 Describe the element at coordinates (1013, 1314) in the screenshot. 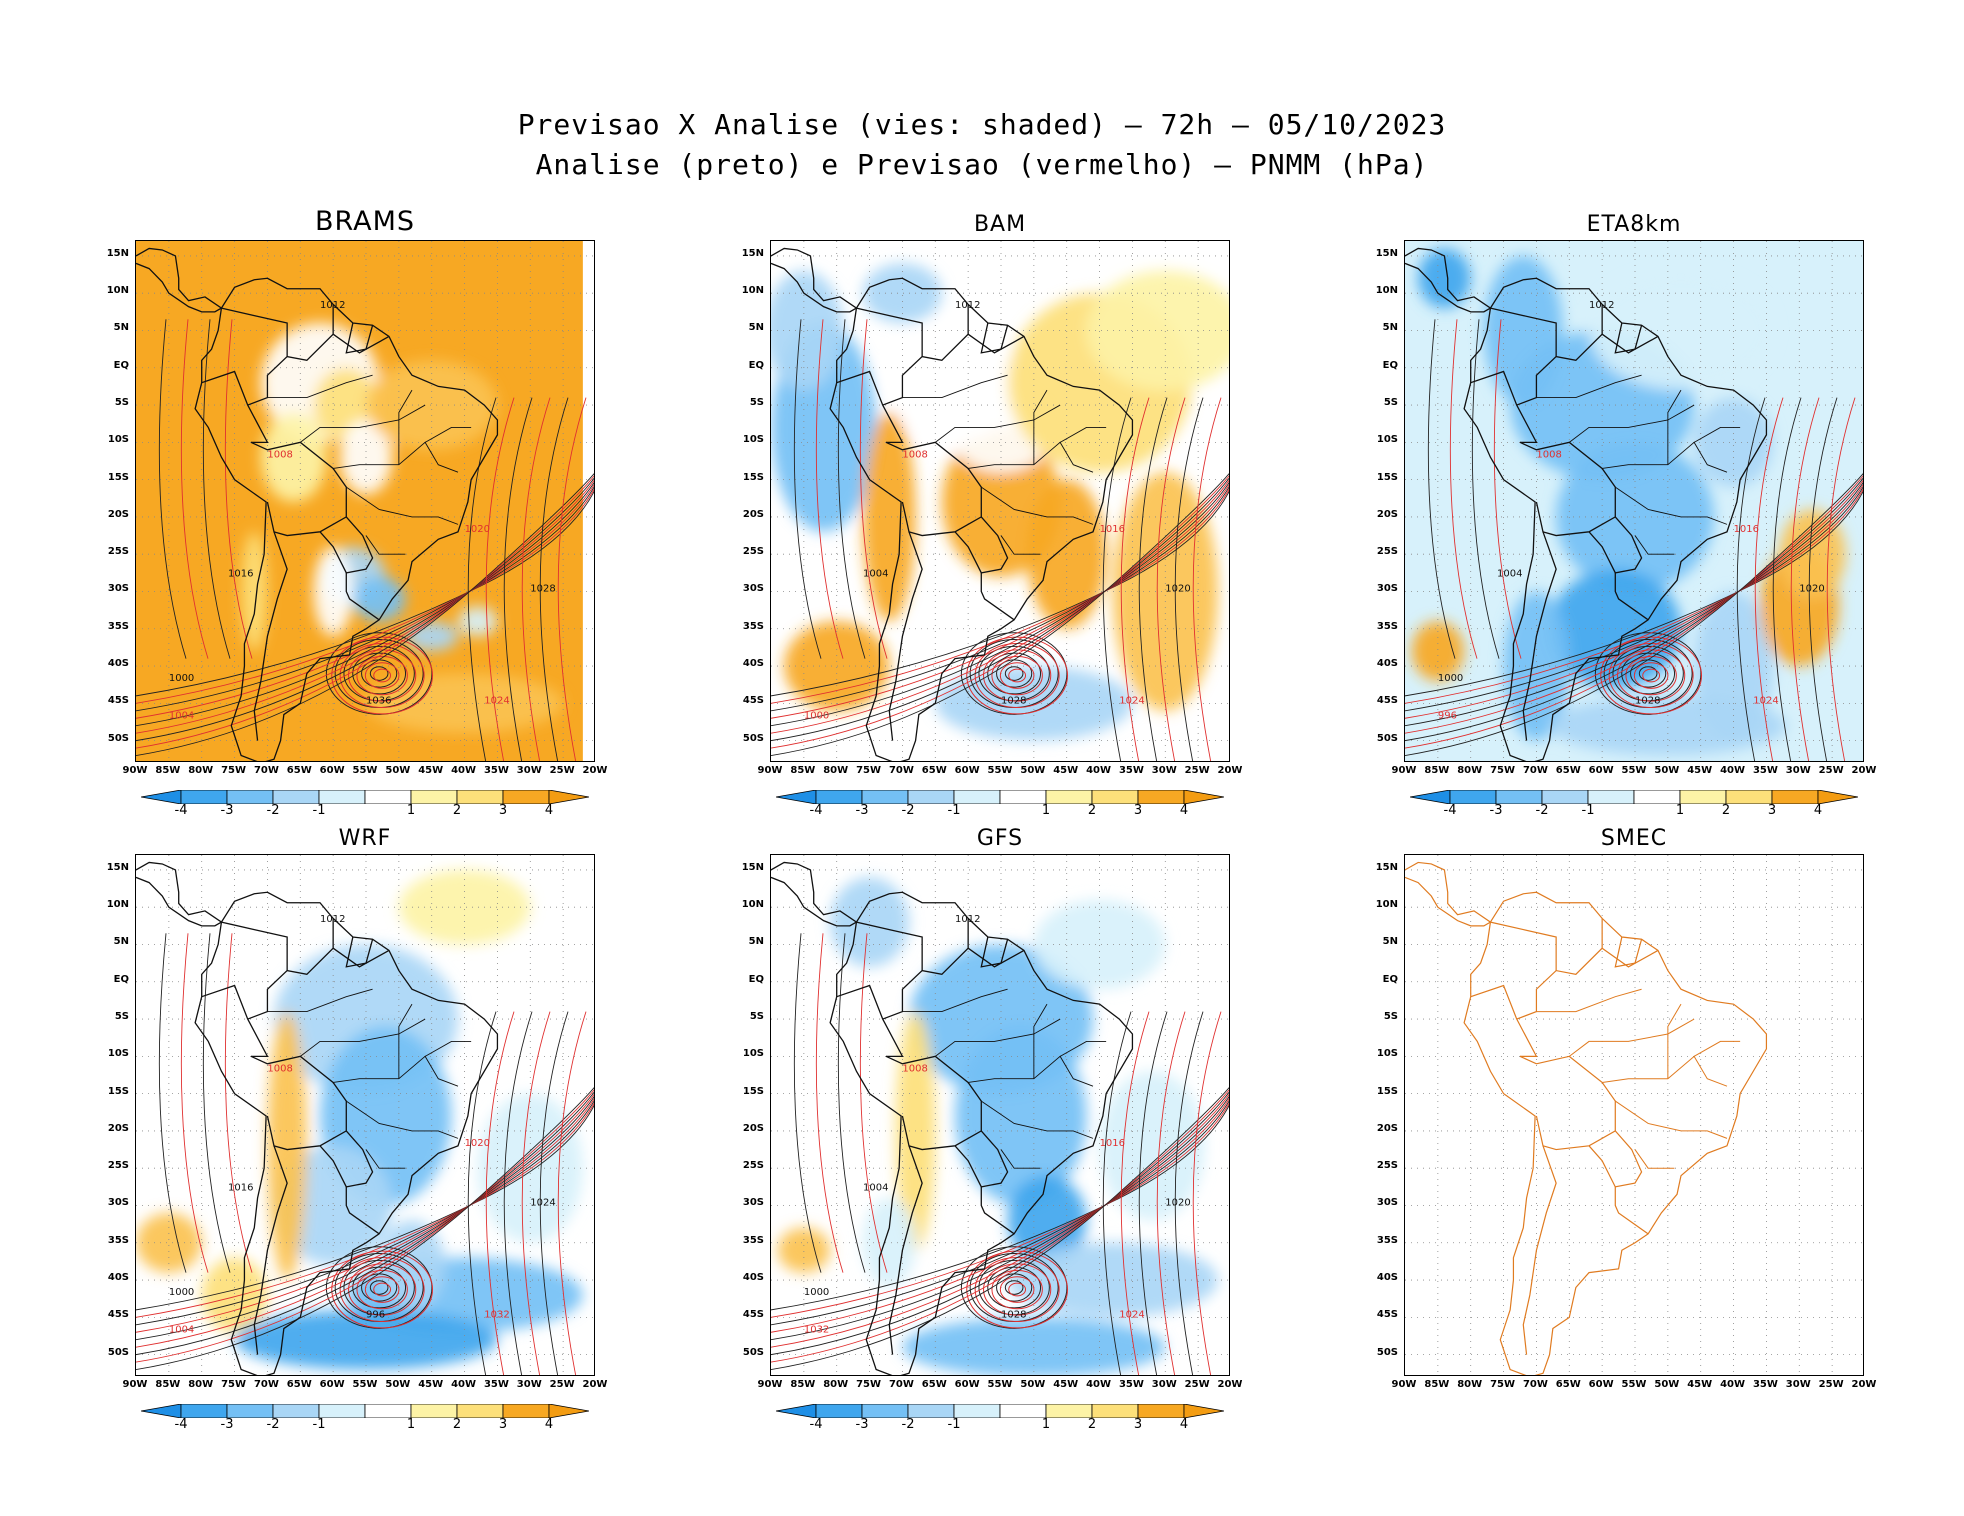

I see `isobar-label: 1028` at that location.